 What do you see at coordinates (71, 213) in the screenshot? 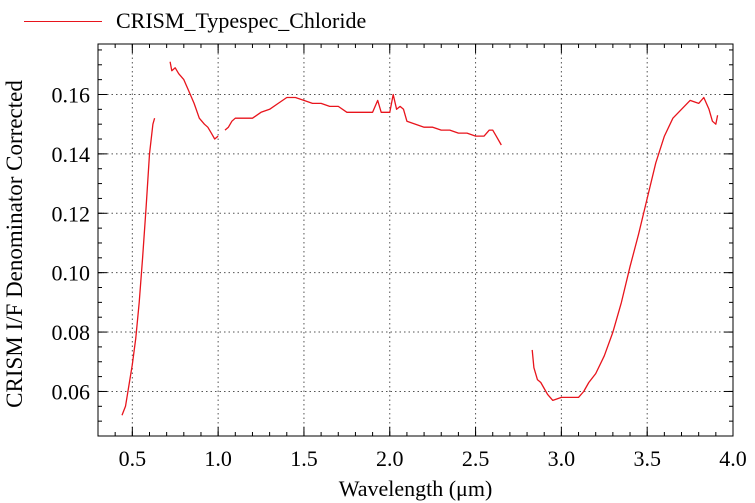
I see `y-tick-label: 0.12` at bounding box center [71, 213].